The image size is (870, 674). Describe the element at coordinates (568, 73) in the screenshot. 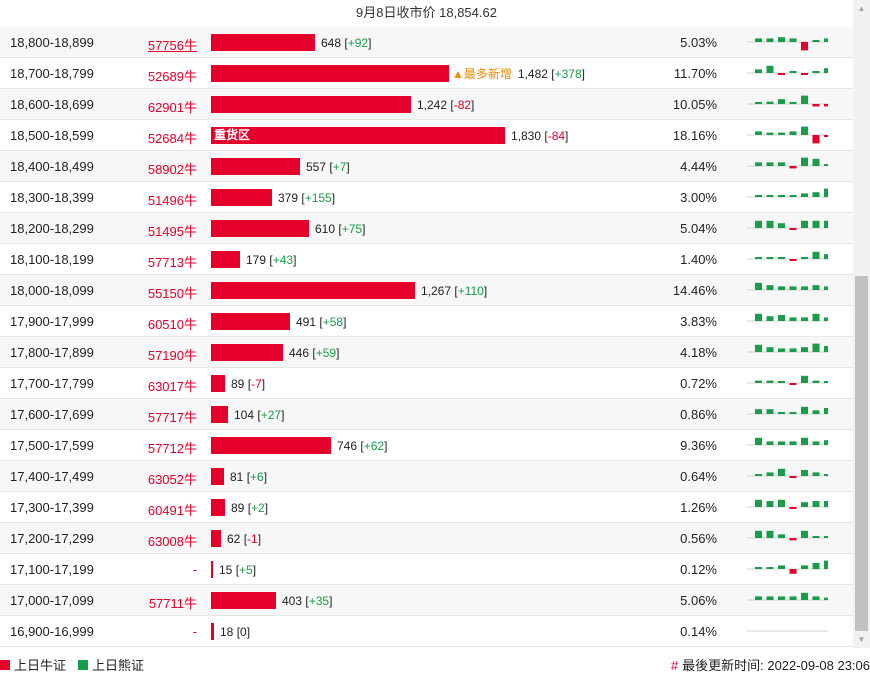

I see `count-delta: +378` at that location.